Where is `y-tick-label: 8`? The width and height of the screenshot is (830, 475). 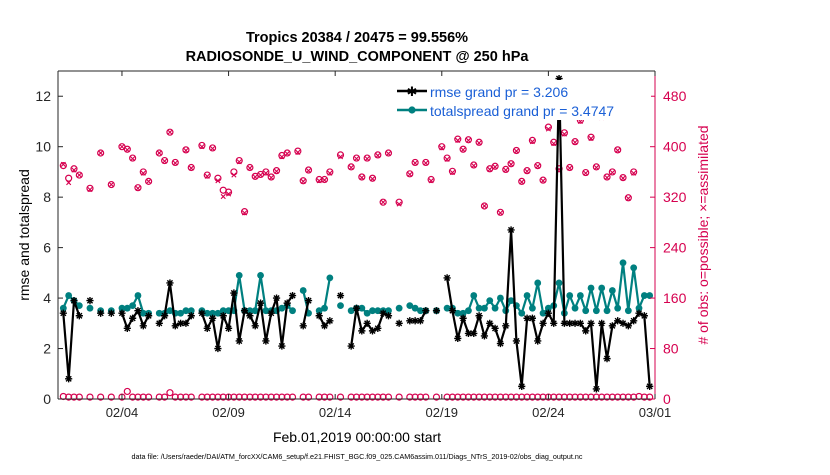 y-tick-label: 8 is located at coordinates (47, 197).